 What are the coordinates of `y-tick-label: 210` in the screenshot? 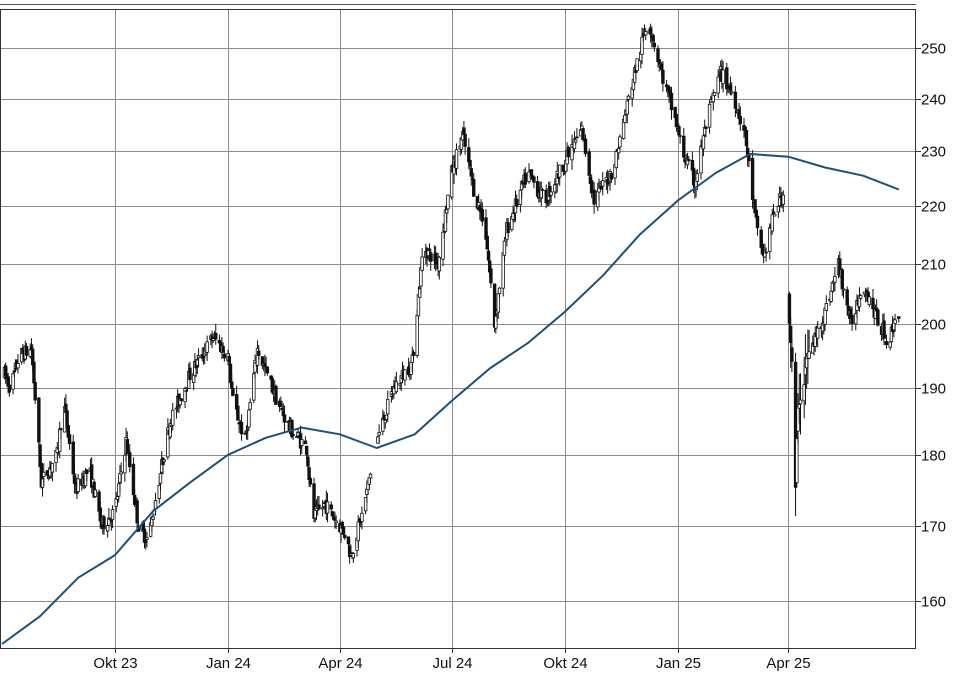 It's located at (933, 265).